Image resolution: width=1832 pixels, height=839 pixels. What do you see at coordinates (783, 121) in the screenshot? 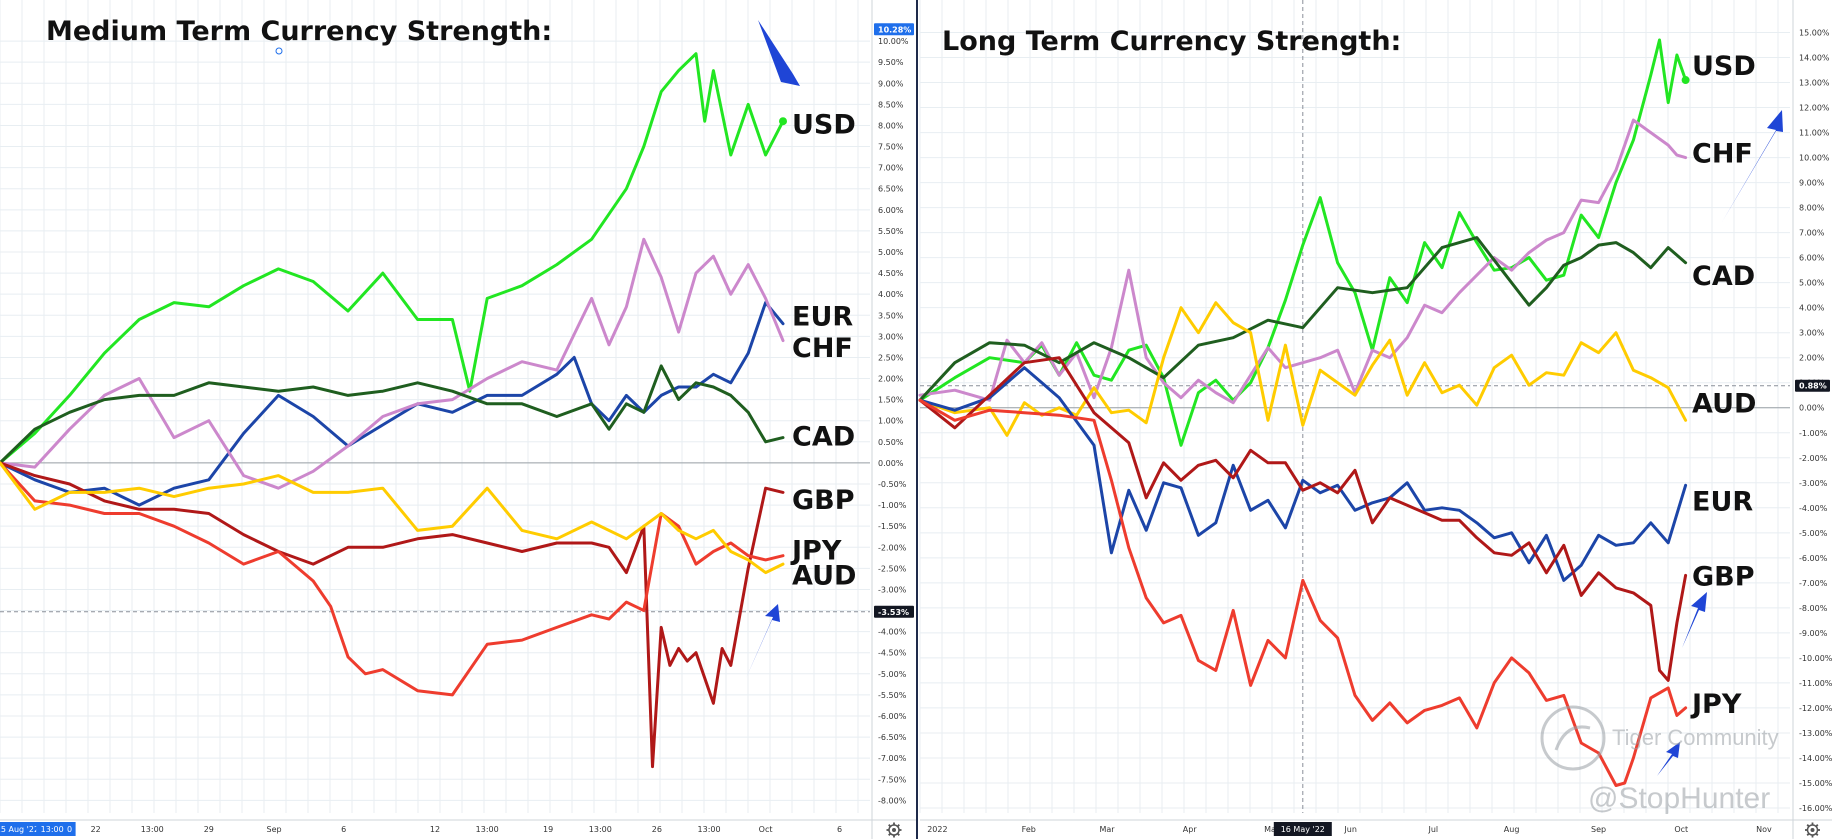
I see `usd-last-point` at bounding box center [783, 121].